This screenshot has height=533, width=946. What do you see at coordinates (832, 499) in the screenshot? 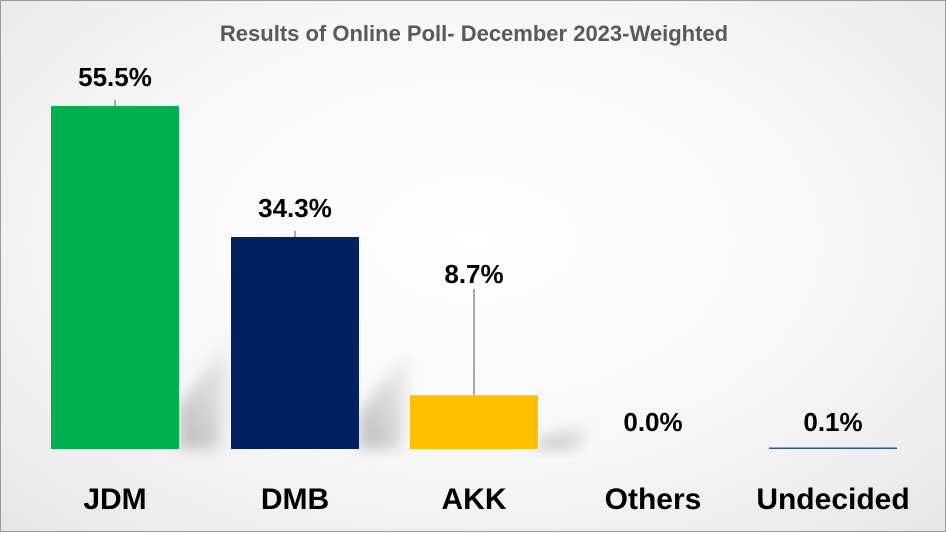
I see `category-label-undecided: Undecided` at bounding box center [832, 499].